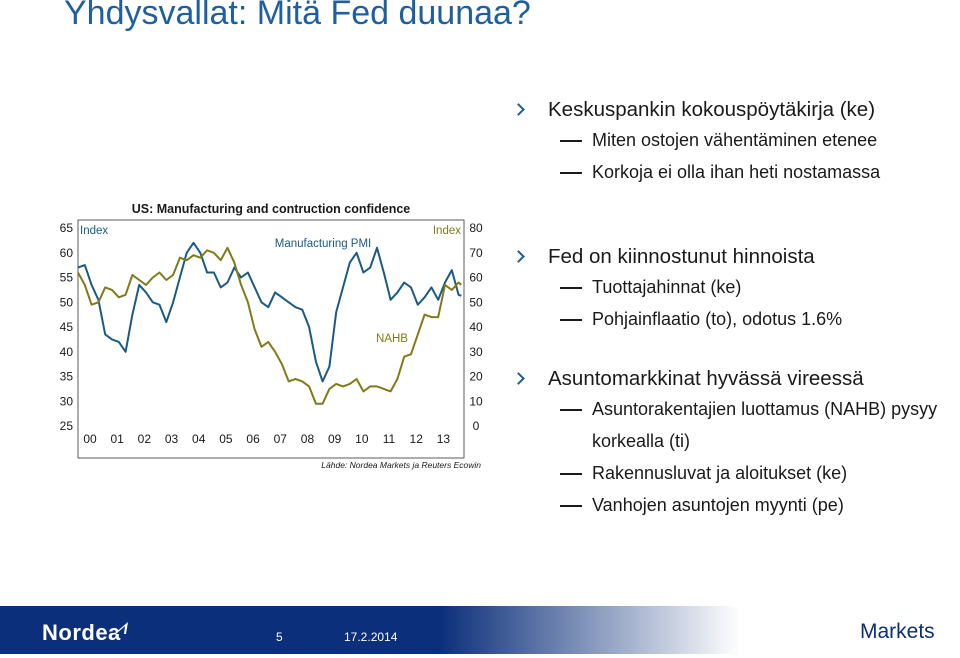 The width and height of the screenshot is (960, 658). What do you see at coordinates (67, 401) in the screenshot?
I see `left-tick-label: 30` at bounding box center [67, 401].